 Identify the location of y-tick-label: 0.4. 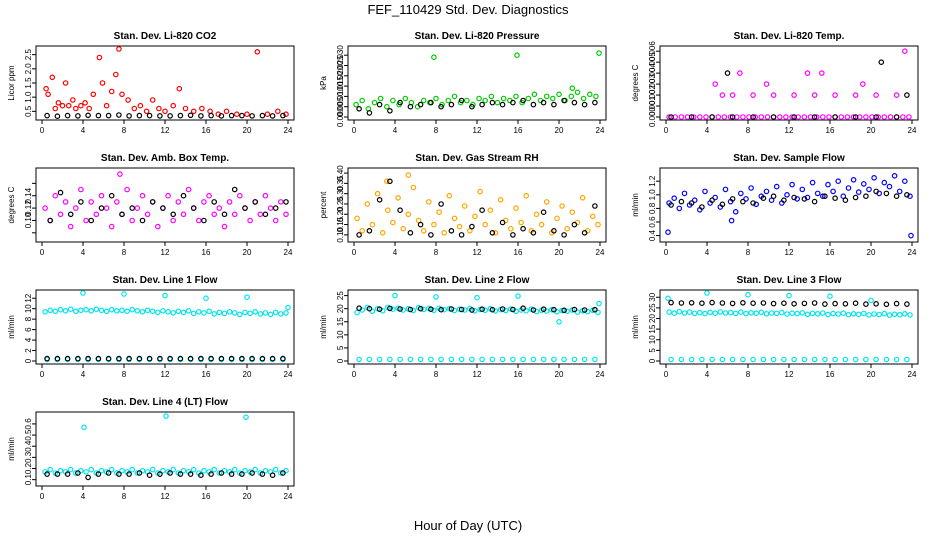
(28, 446).